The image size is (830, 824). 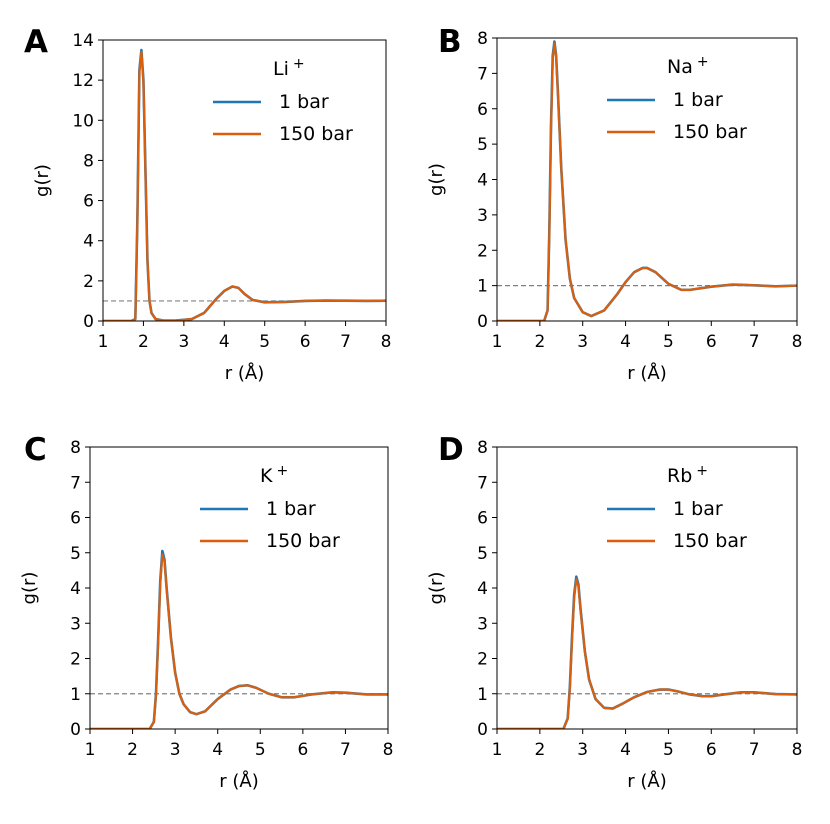 I want to click on panel-letter: C, so click(x=35, y=450).